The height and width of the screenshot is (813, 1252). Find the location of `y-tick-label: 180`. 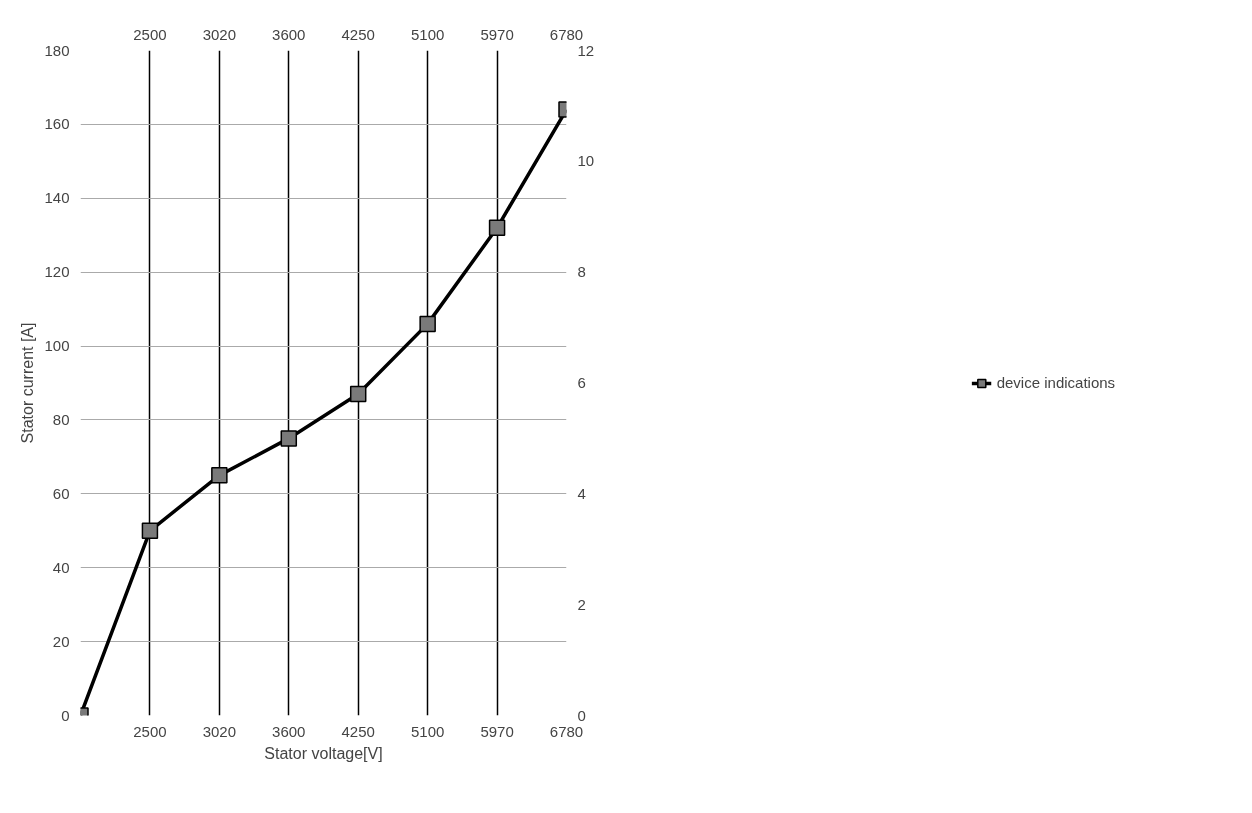

y-tick-label: 180 is located at coordinates (57, 50).